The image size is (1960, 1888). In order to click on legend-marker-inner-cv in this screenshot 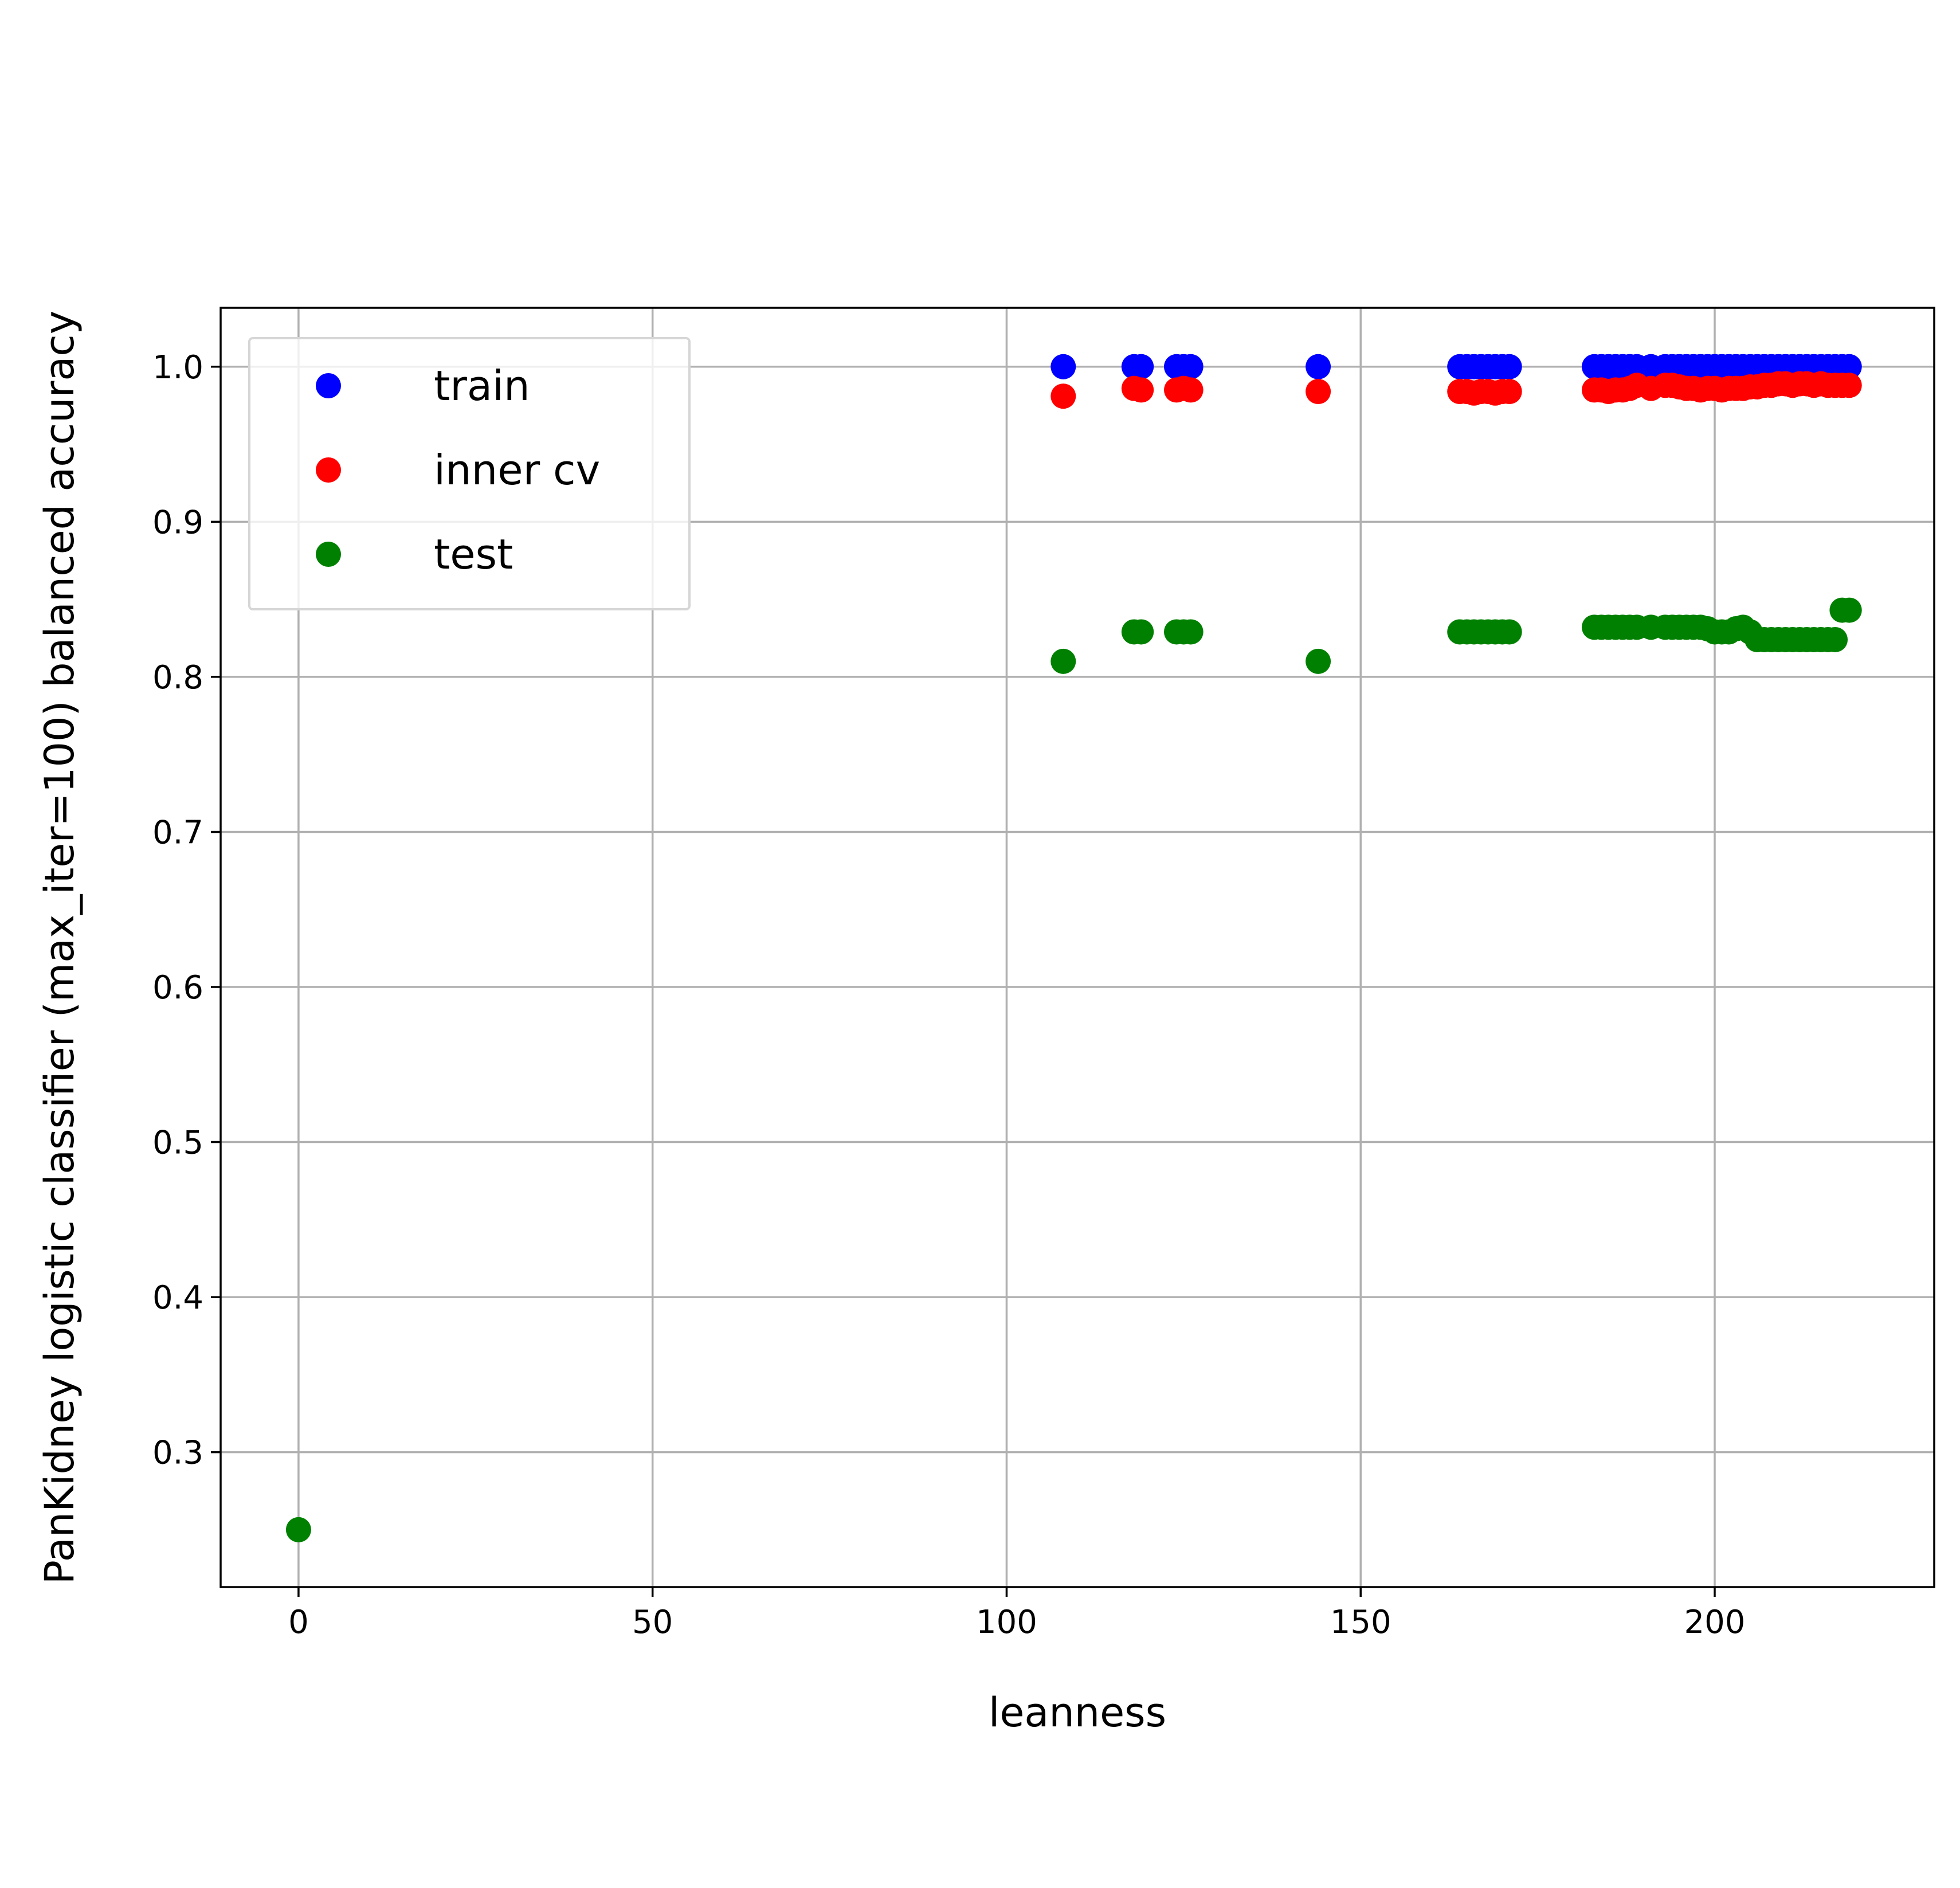, I will do `click(328, 470)`.